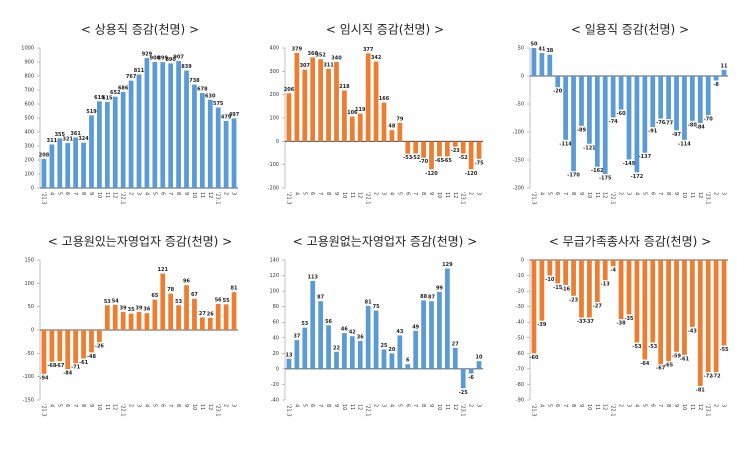  I want to click on x-tick-label: 3, so click(479, 193).